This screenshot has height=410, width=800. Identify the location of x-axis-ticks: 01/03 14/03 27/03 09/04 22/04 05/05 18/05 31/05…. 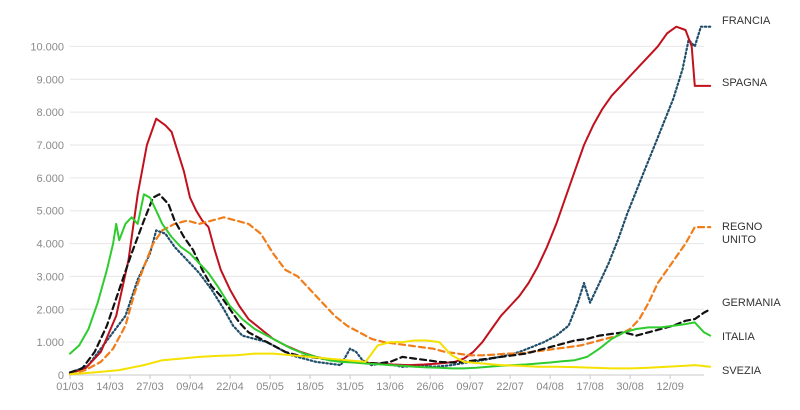
(370, 384).